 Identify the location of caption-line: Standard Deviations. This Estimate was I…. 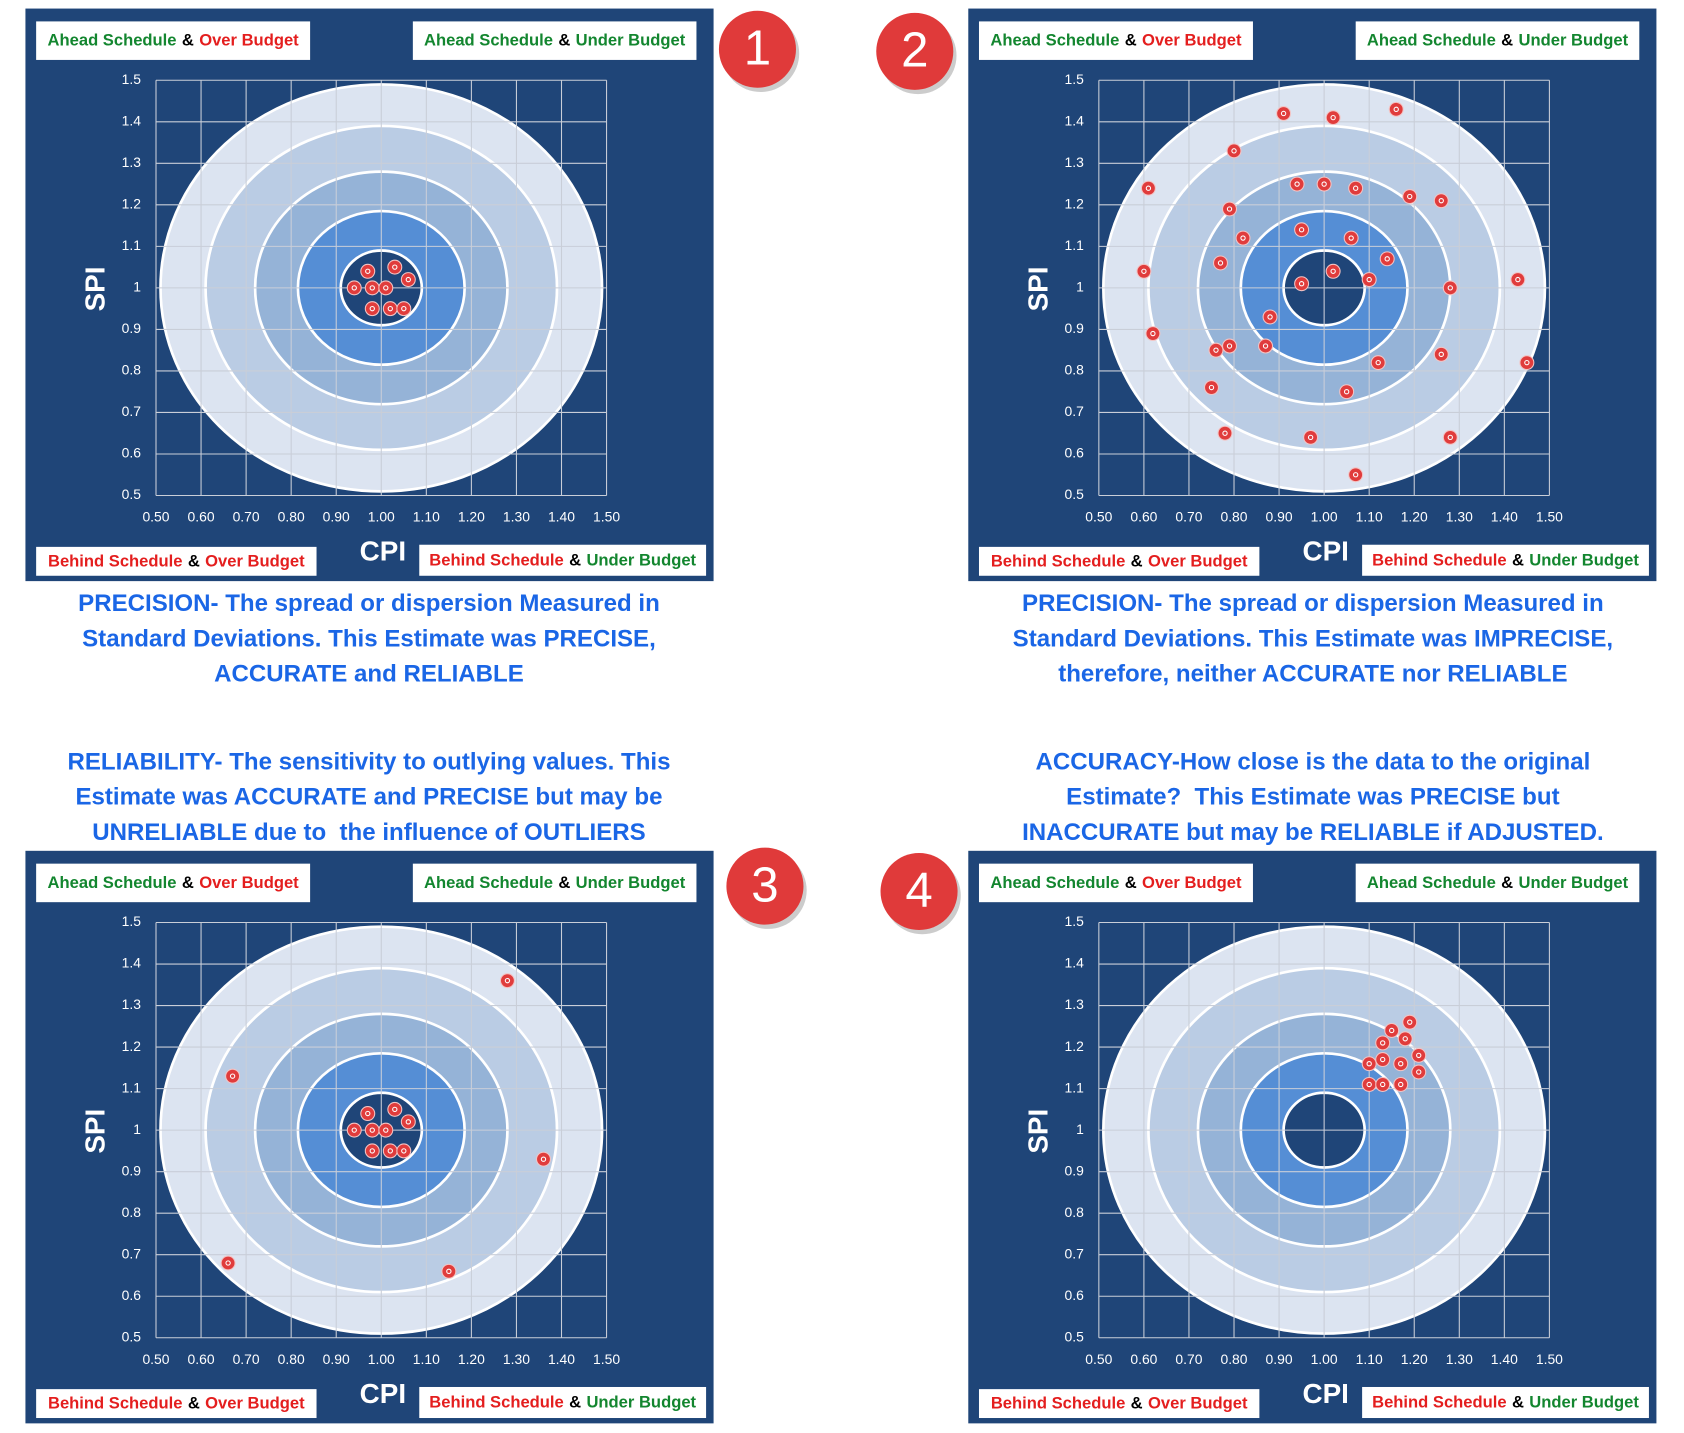
(1313, 638).